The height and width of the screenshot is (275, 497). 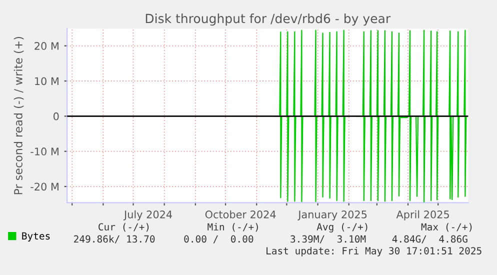 What do you see at coordinates (46, 81) in the screenshot?
I see `y-tick-label: 10 M` at bounding box center [46, 81].